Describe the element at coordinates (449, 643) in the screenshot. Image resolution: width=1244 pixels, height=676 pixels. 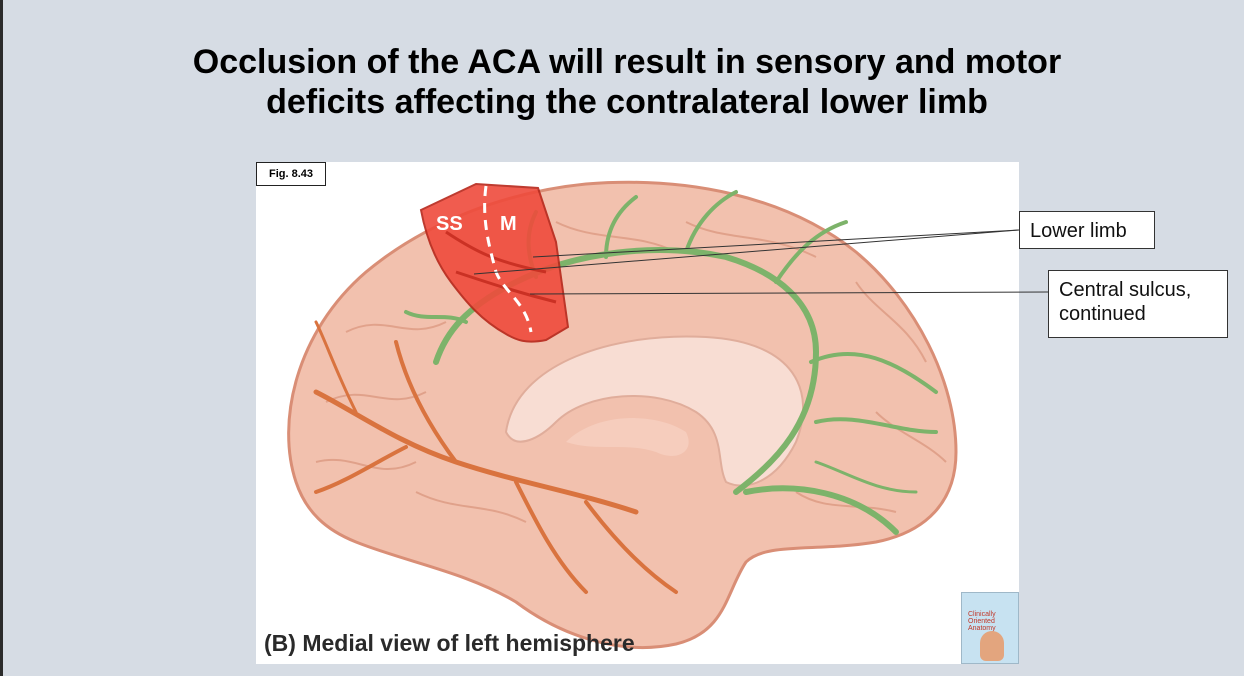
I see `figure-caption: (B) Medial view of left hemisphere` at that location.